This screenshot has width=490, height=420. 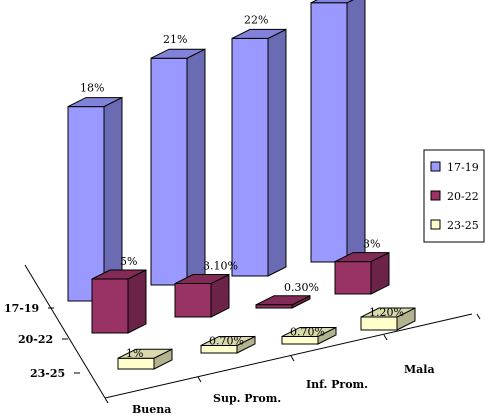 I want to click on bar-17-19-Sup. Prom., so click(x=178, y=167).